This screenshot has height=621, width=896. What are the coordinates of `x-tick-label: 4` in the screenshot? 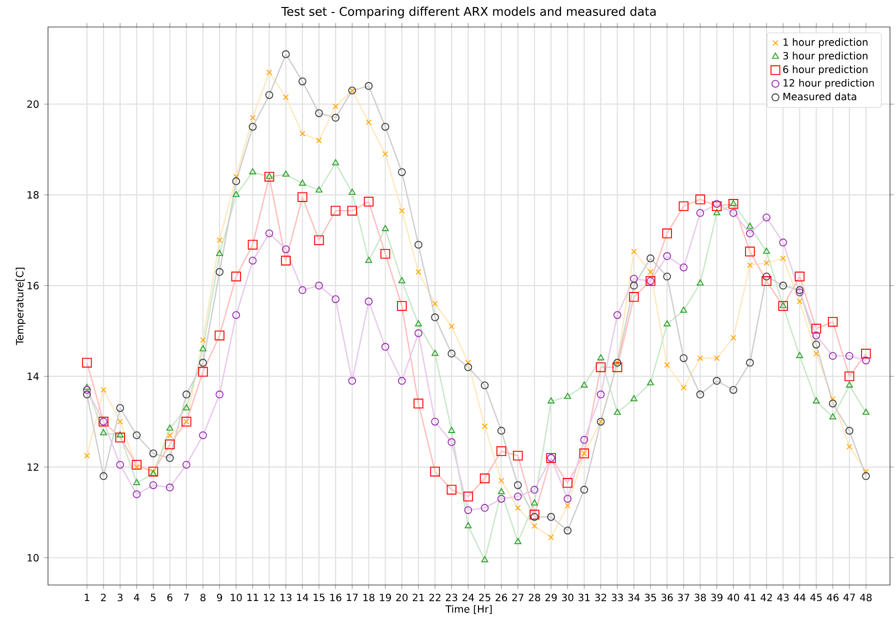 It's located at (137, 597).